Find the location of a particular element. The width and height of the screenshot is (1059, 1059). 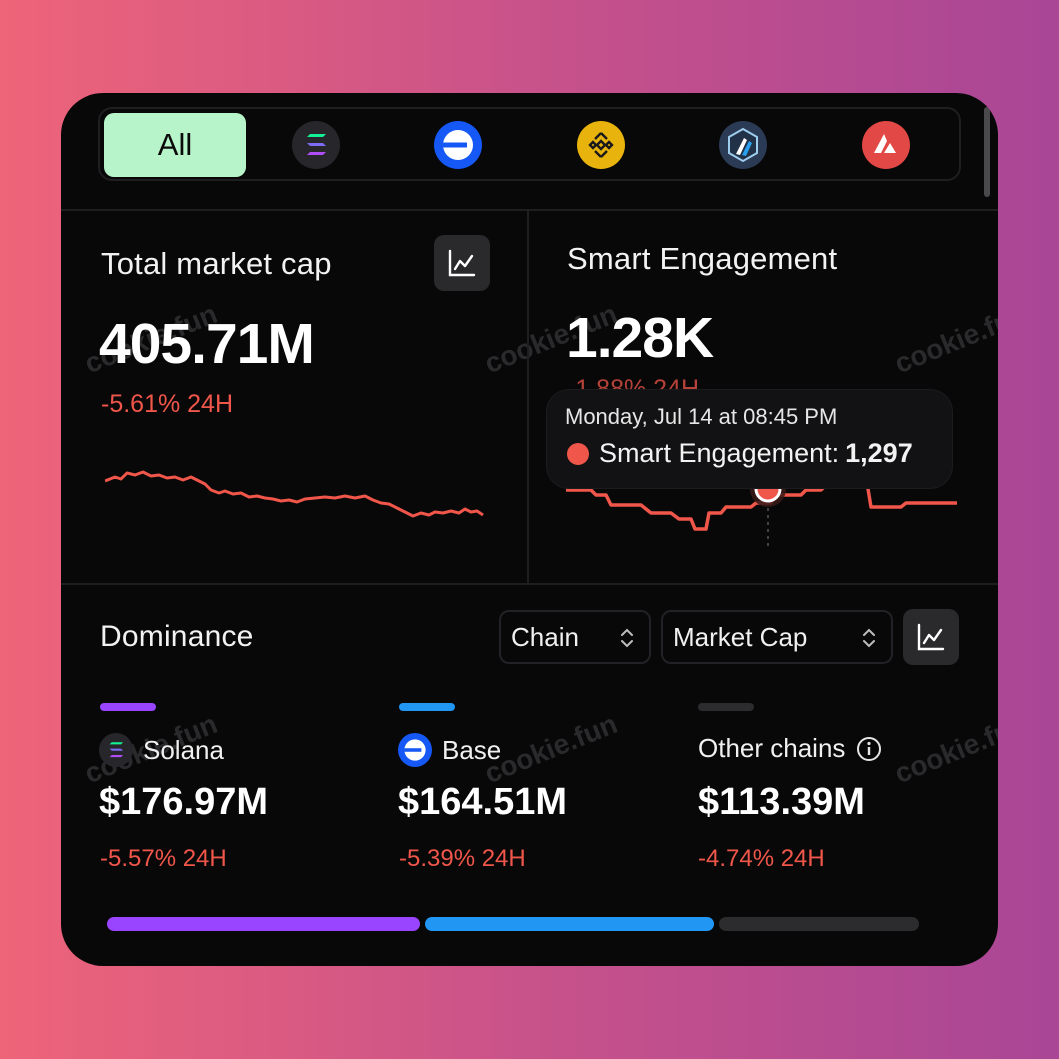

market-cap-chart-button is located at coordinates (462, 263).